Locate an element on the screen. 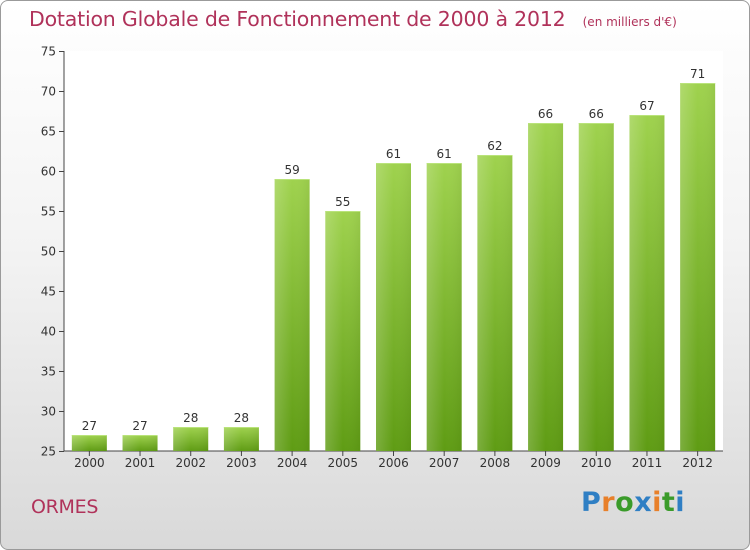 The height and width of the screenshot is (550, 750). y-tick-label: 50 is located at coordinates (48, 252).